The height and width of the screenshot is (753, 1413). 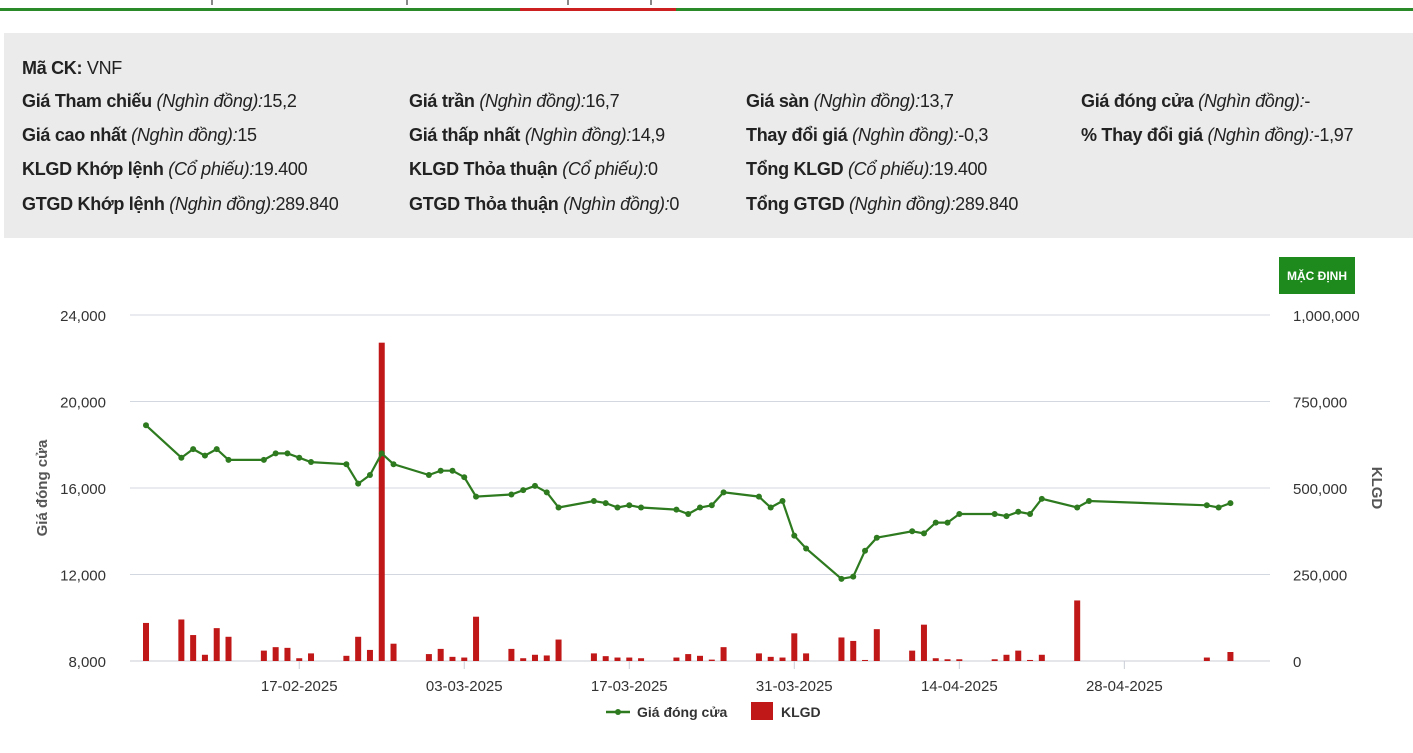 I want to click on y-left-tick-label: 20,000, so click(x=83, y=403).